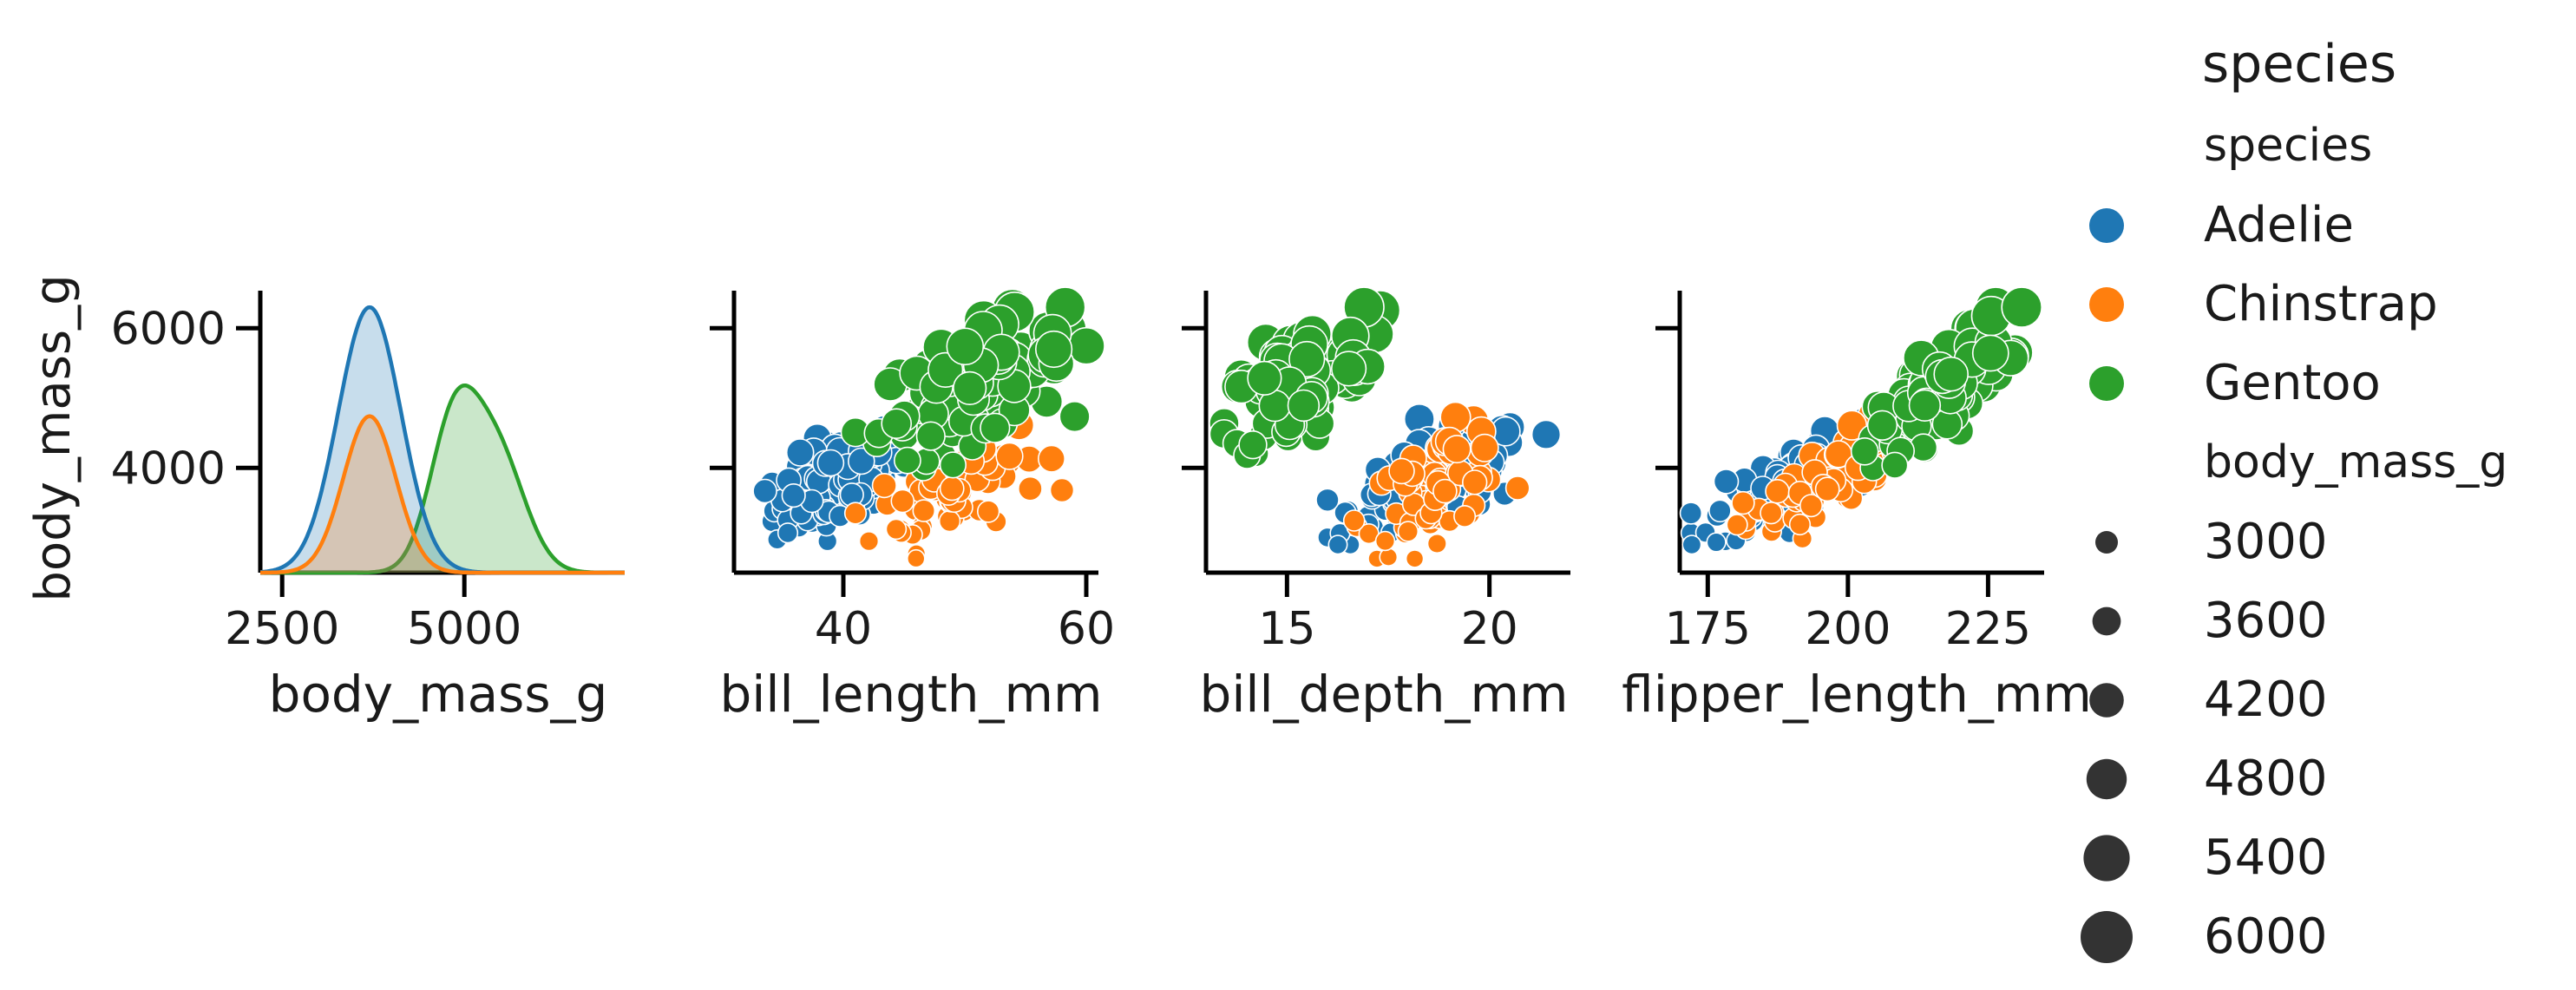 This screenshot has height=990, width=2576. What do you see at coordinates (1376, 471) in the screenshot?
I see `panel-bill-depth-scatter: 15 20` at bounding box center [1376, 471].